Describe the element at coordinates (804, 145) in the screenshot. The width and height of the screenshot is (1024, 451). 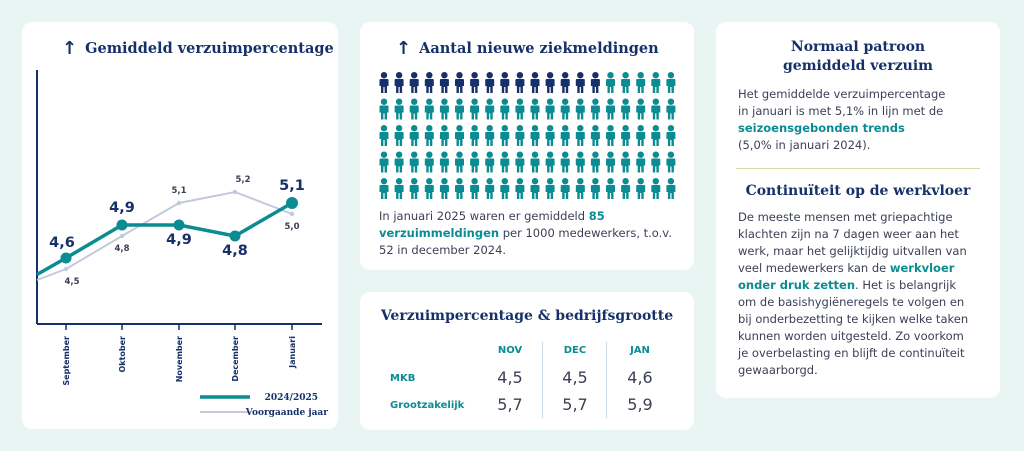
I see `section1-line: (5,0% in januari 2024).` at that location.